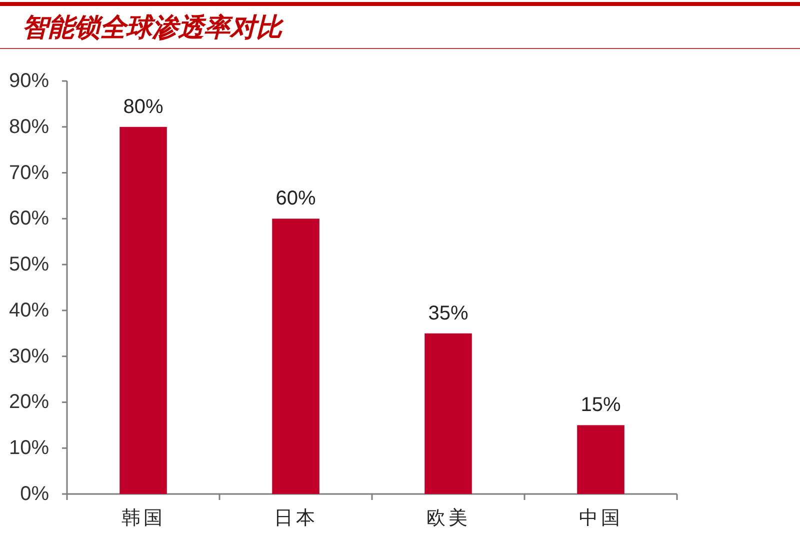 The width and height of the screenshot is (800, 554). Describe the element at coordinates (296, 199) in the screenshot. I see `data-label: 60%` at that location.